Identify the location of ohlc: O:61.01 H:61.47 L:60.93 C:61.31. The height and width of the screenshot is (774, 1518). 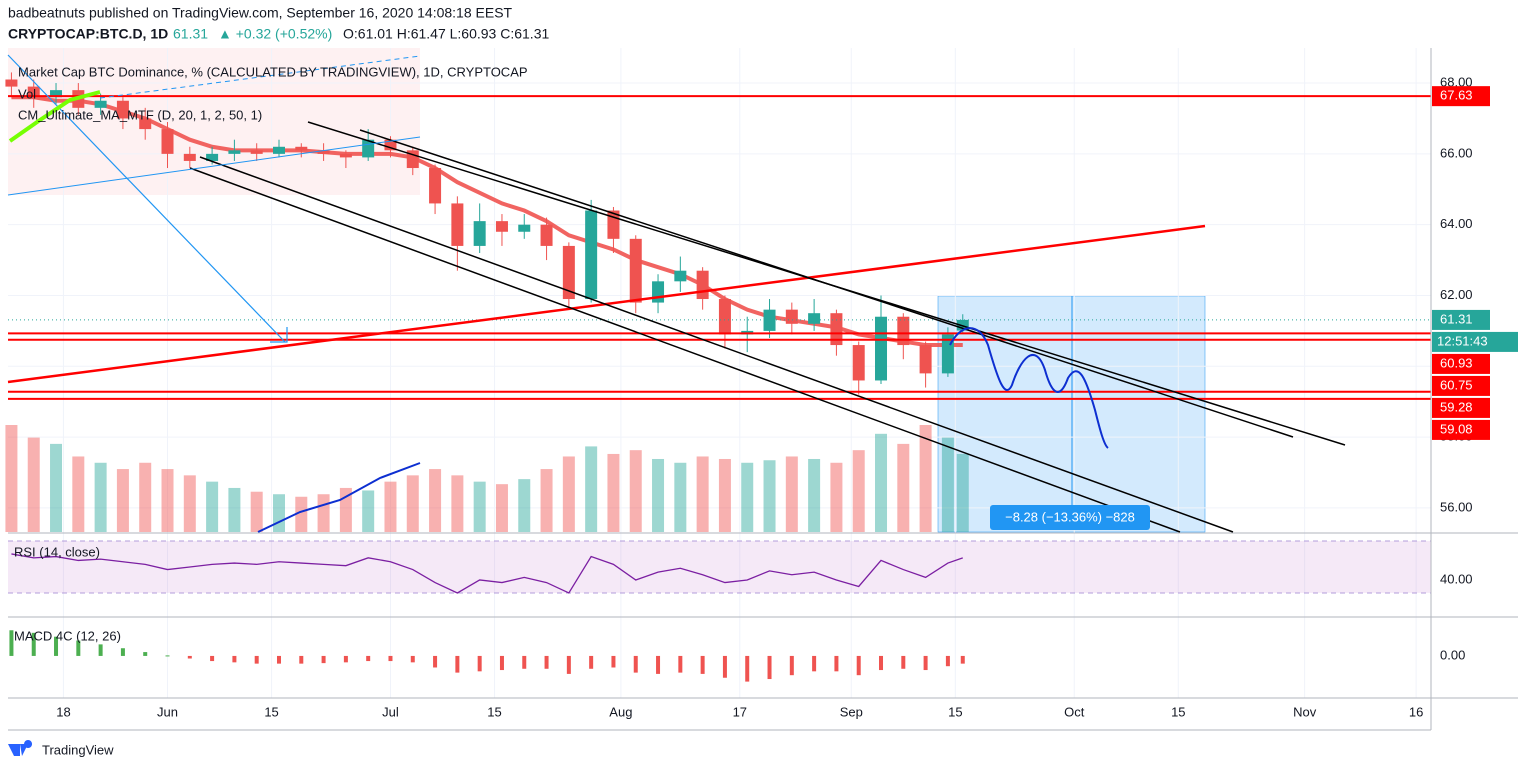
(446, 34).